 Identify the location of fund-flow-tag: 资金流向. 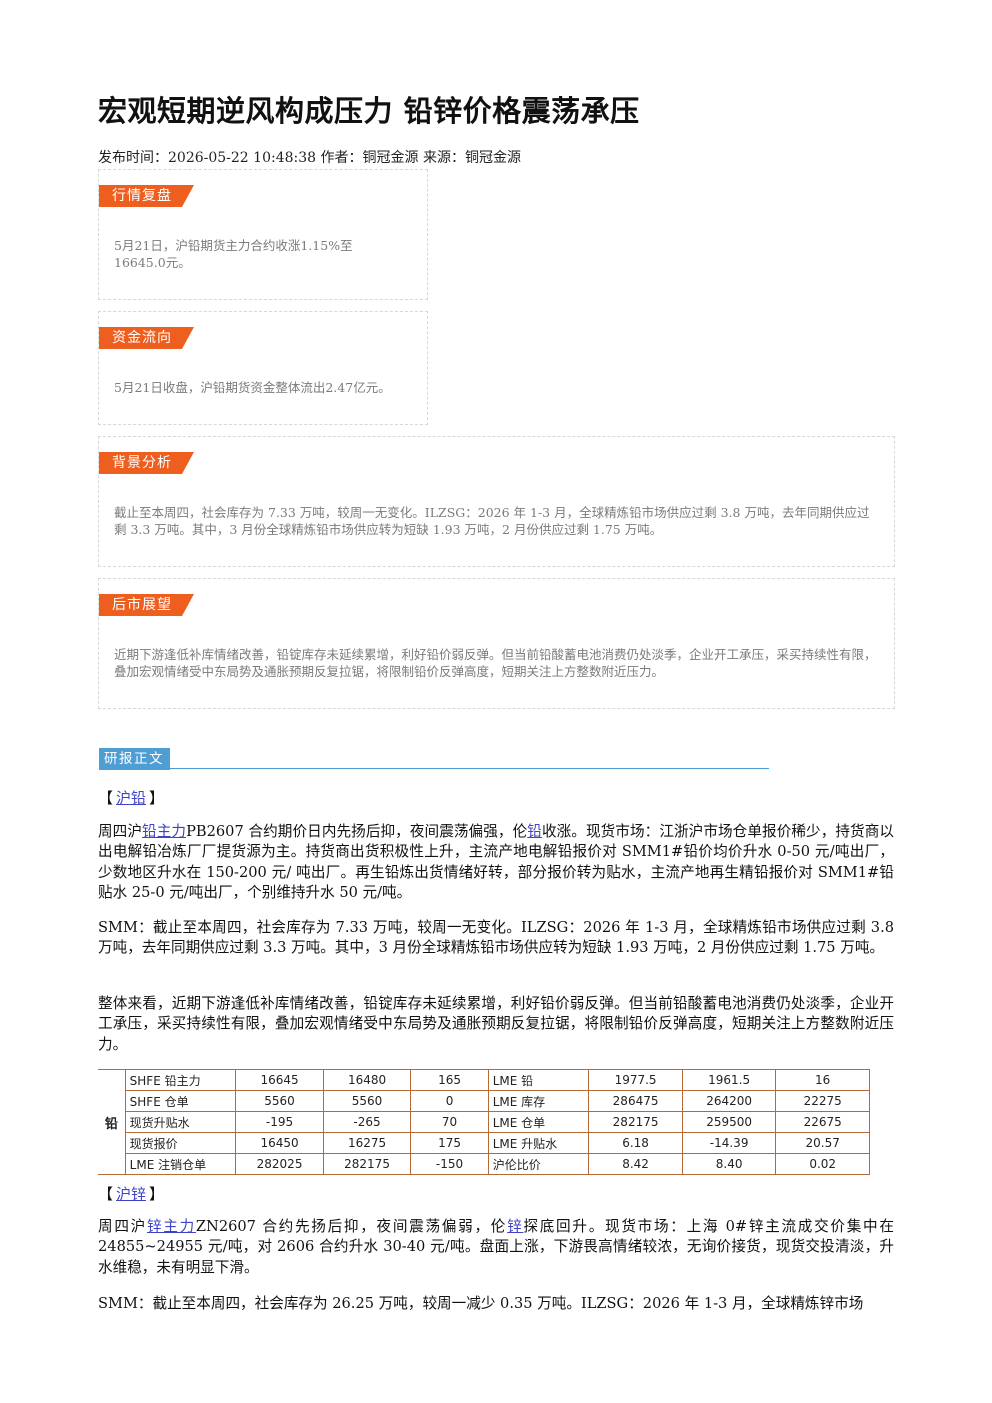
(146, 338).